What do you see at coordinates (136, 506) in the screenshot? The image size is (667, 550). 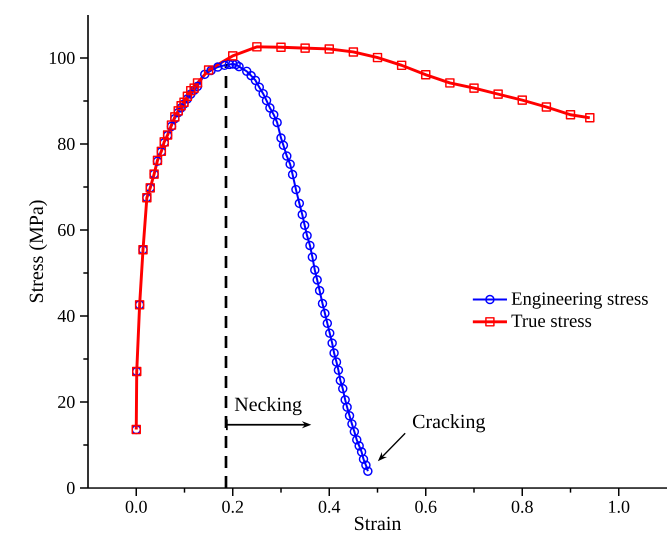 I see `x-tick-label: 0.0` at bounding box center [136, 506].